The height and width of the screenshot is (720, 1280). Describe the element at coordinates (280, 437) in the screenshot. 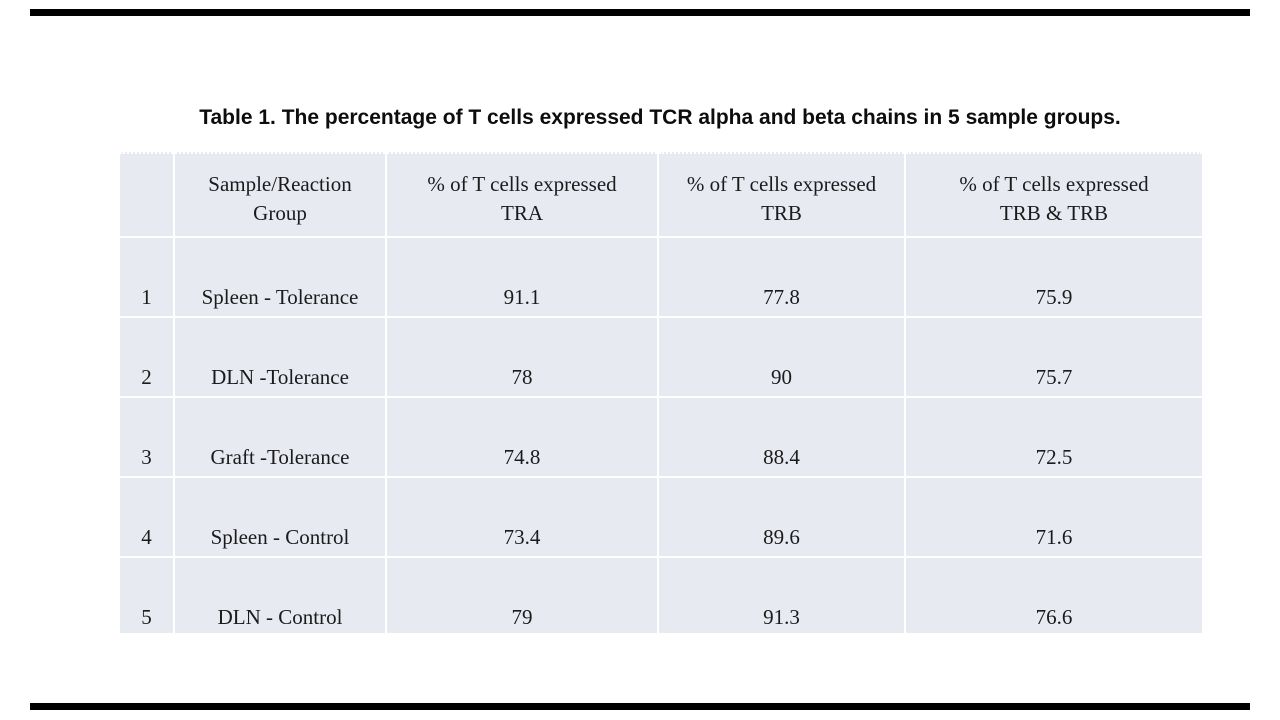

I see `sample-group-cell: Graft -Tolerance` at that location.